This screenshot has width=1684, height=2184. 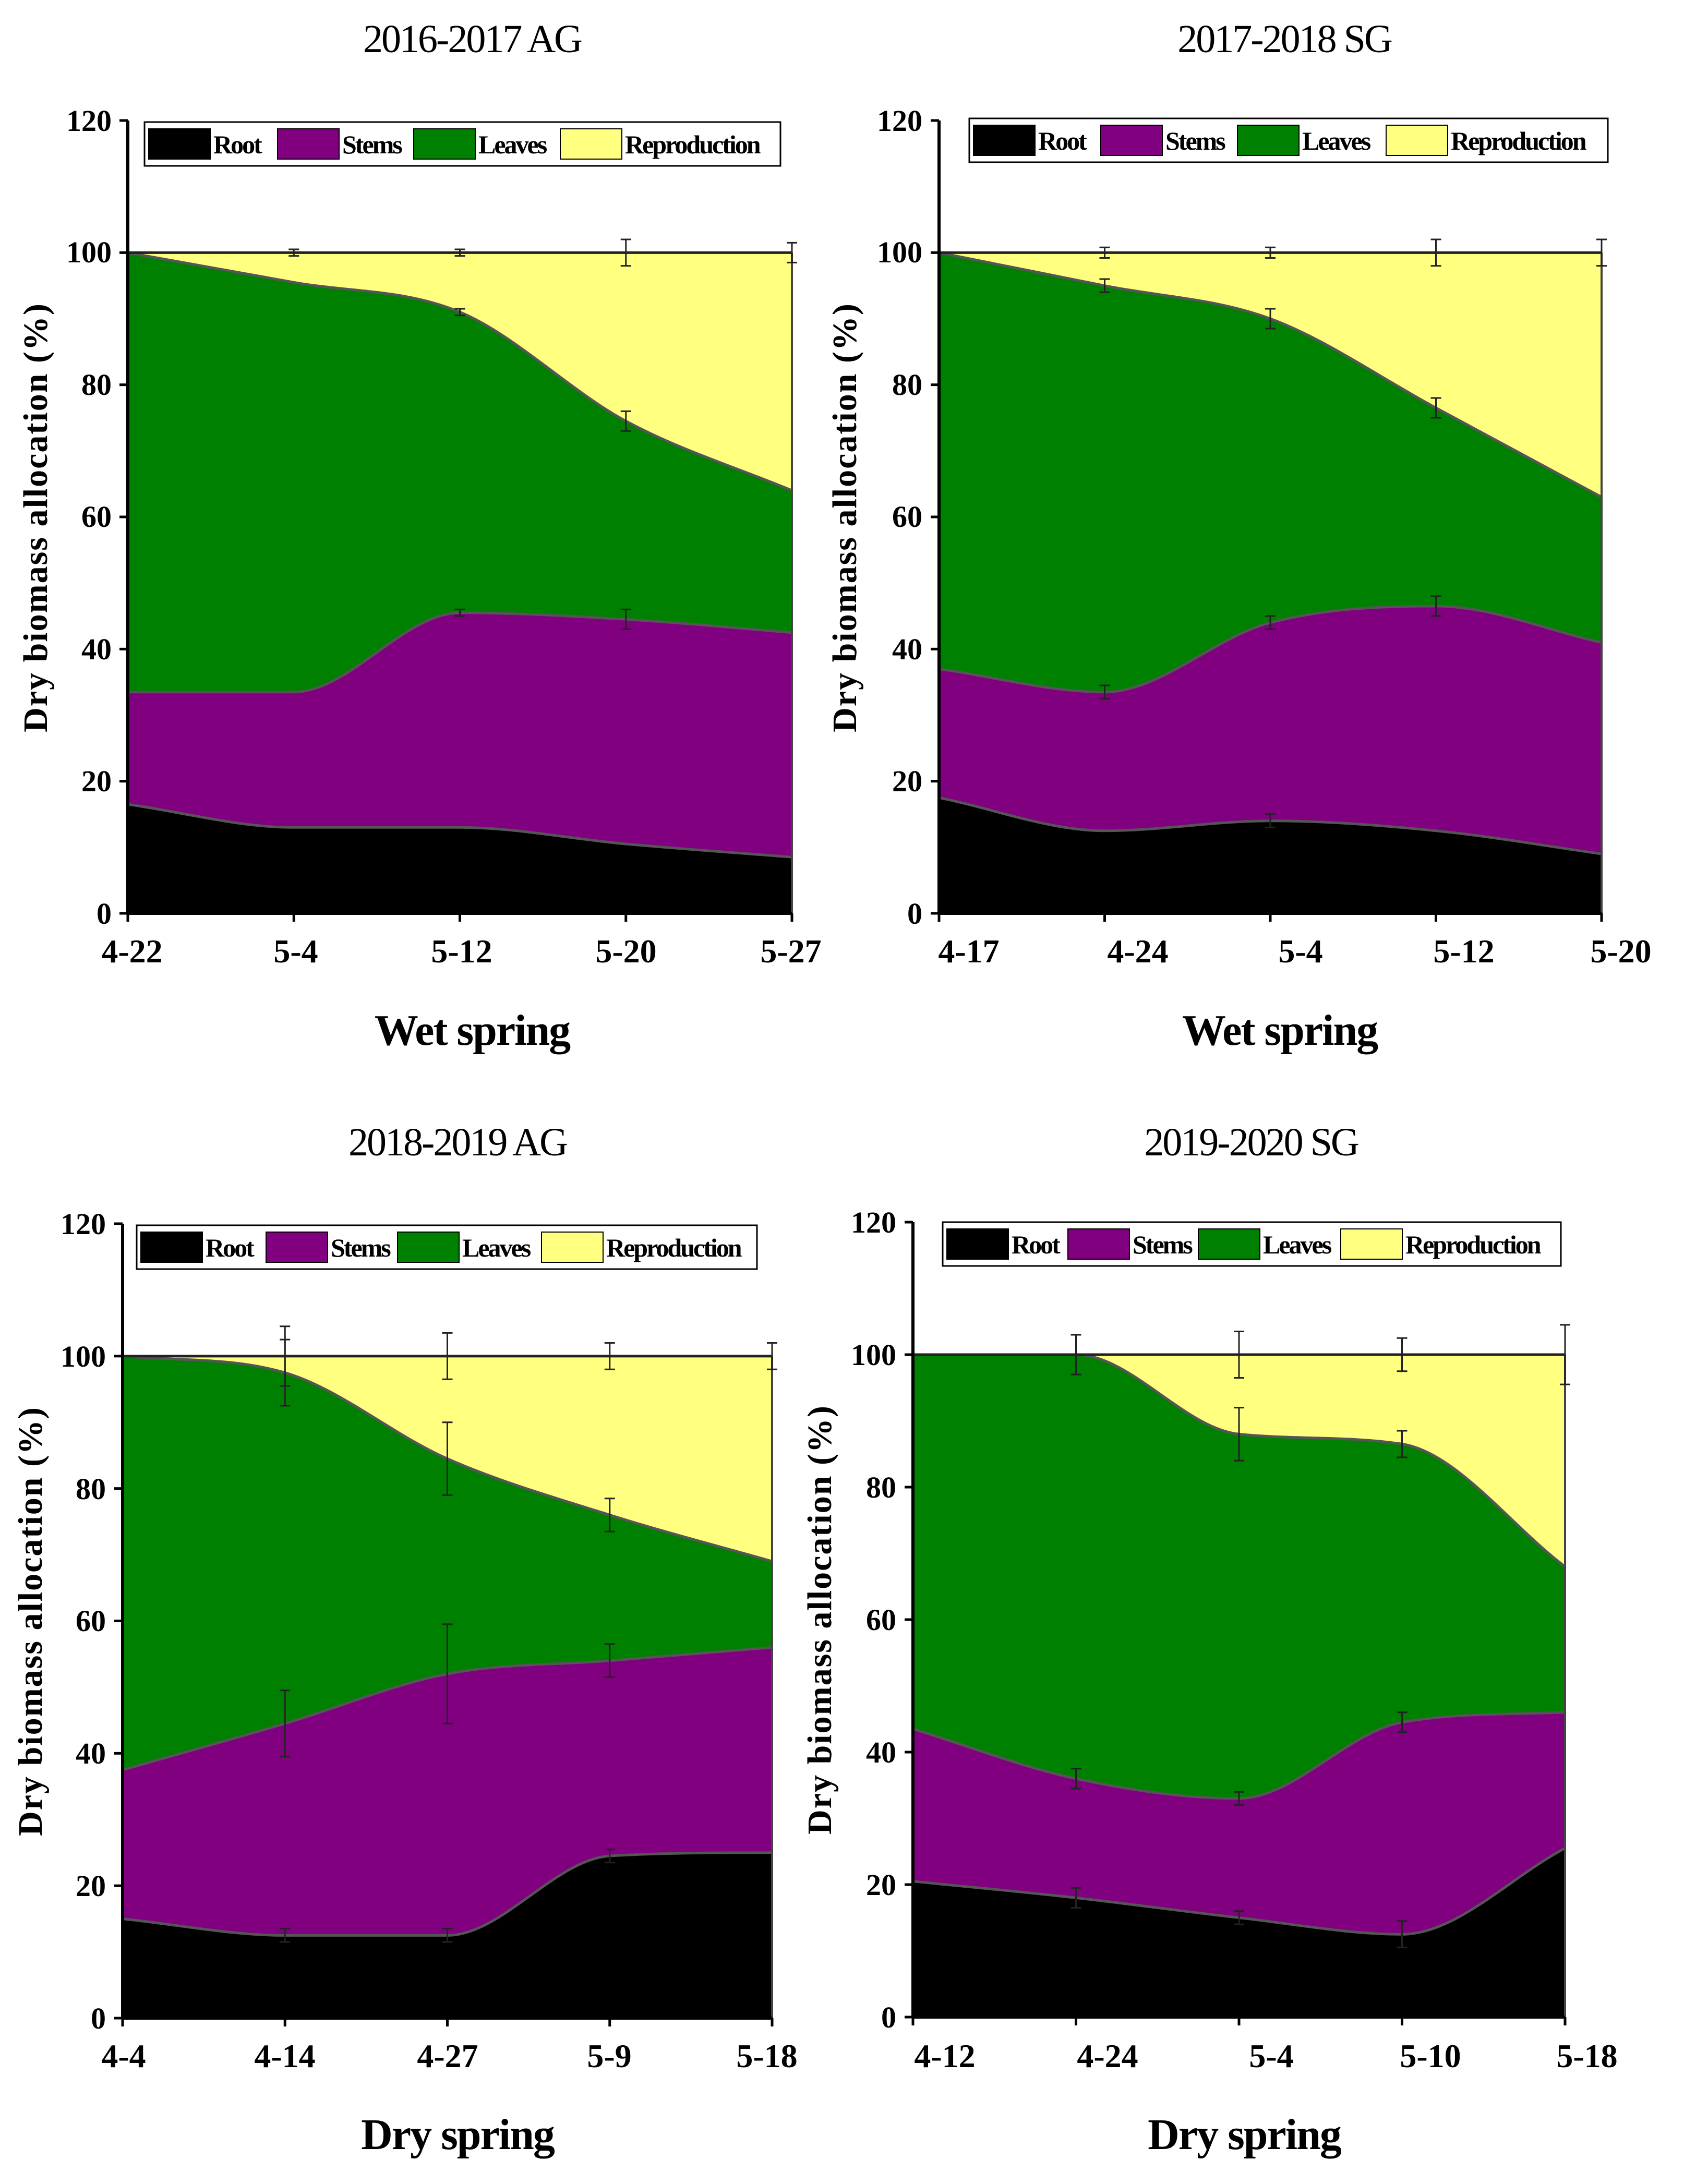 I want to click on area-root, so click(x=460, y=858).